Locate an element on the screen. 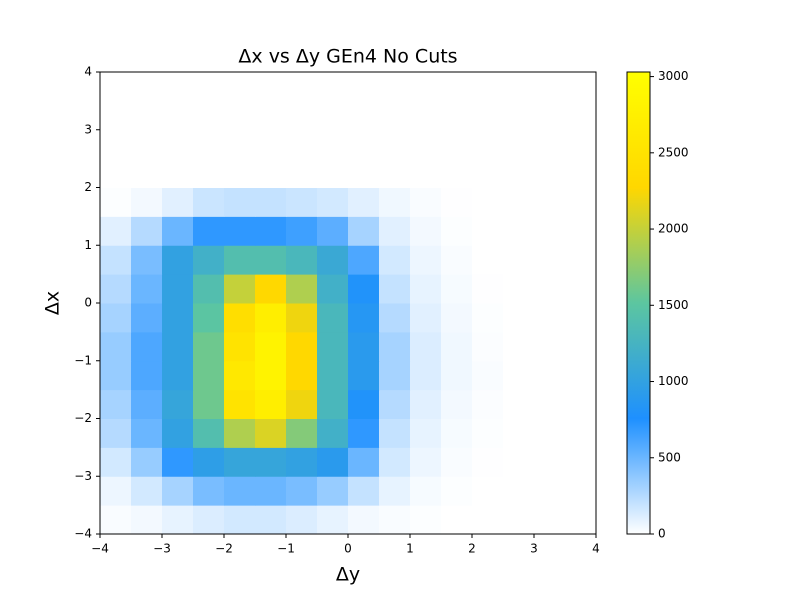  colorbar is located at coordinates (638, 303).